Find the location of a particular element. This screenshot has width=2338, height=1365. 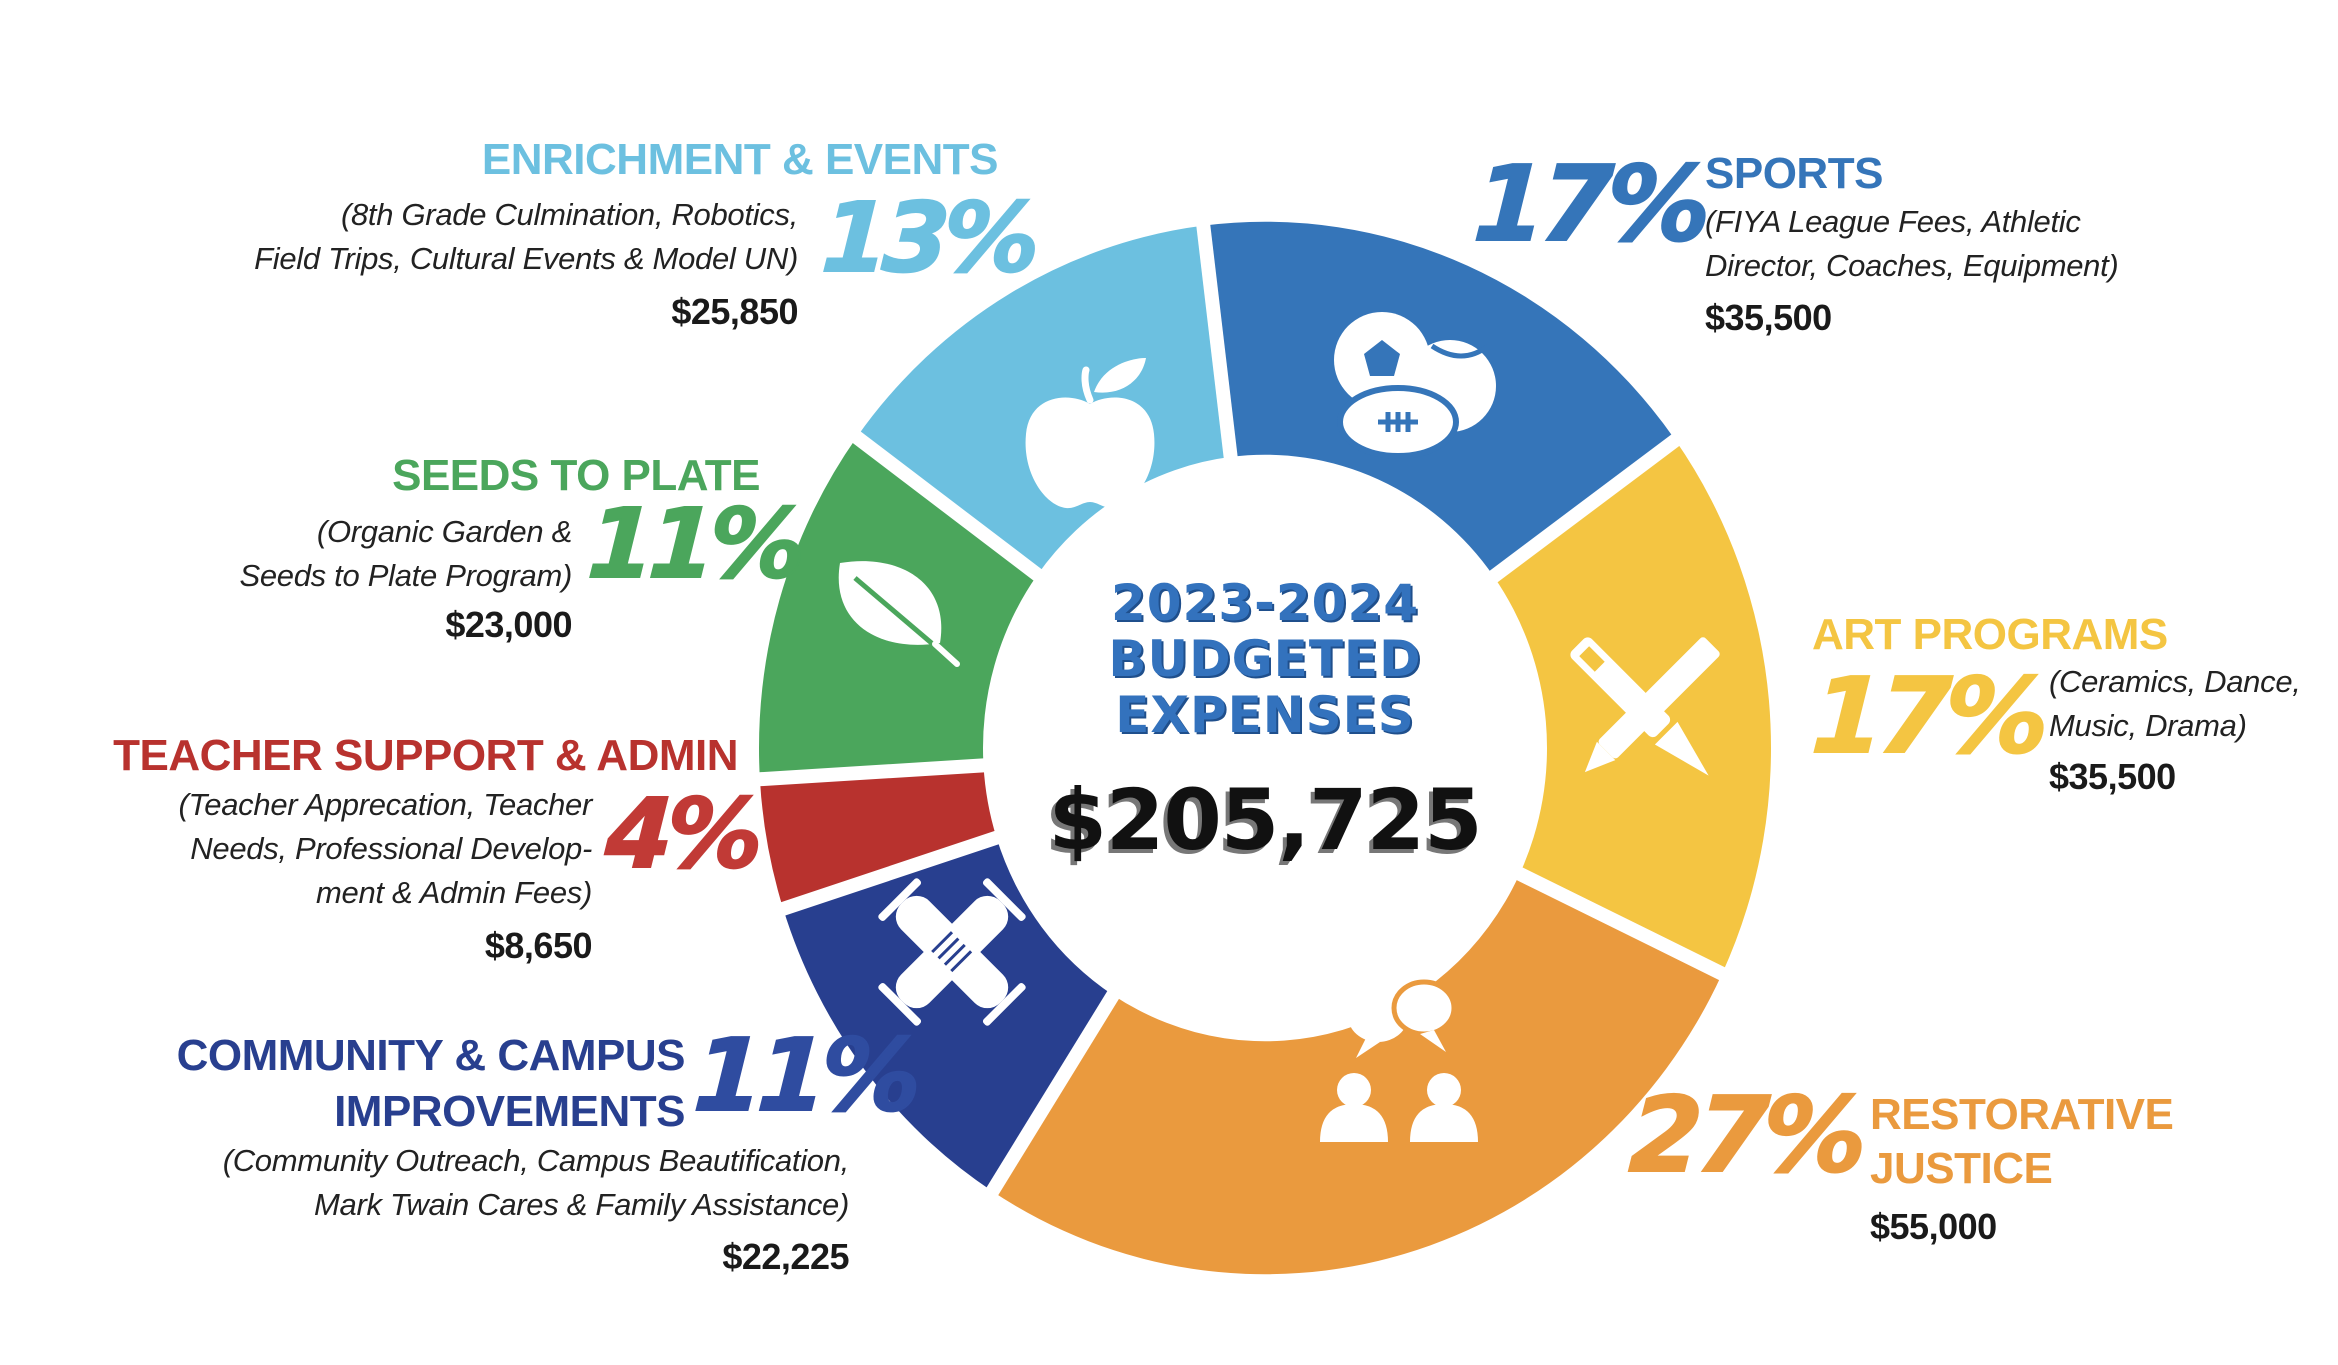

teacher-desc-line-3: ment & Admin Fees) is located at coordinates (454, 892).